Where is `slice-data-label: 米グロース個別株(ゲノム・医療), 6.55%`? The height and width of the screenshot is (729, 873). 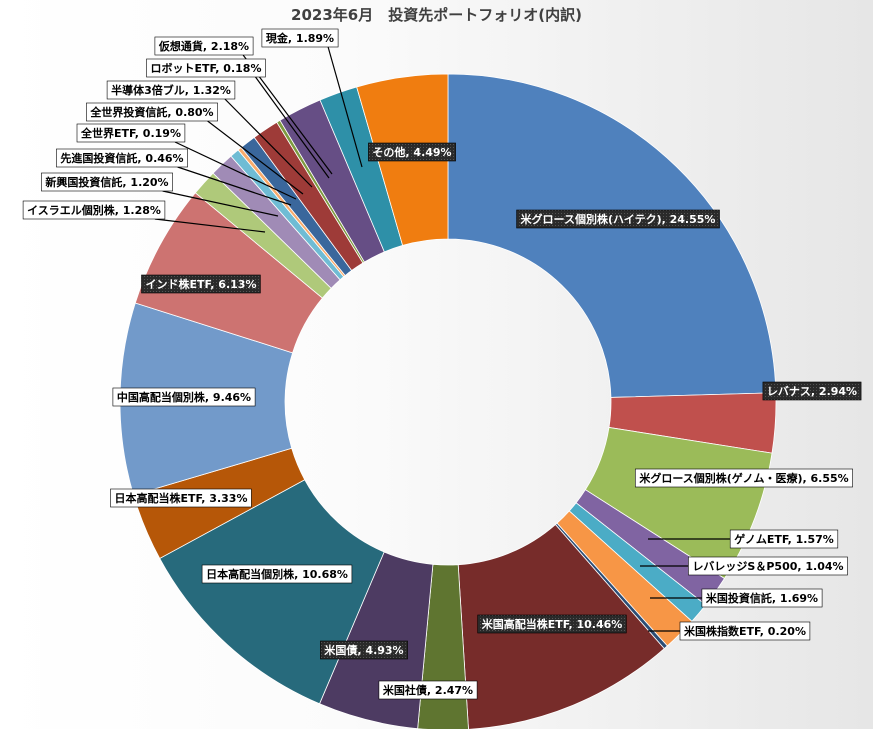
slice-data-label: 米グロース個別株(ゲノム・医療), 6.55% is located at coordinates (743, 478).